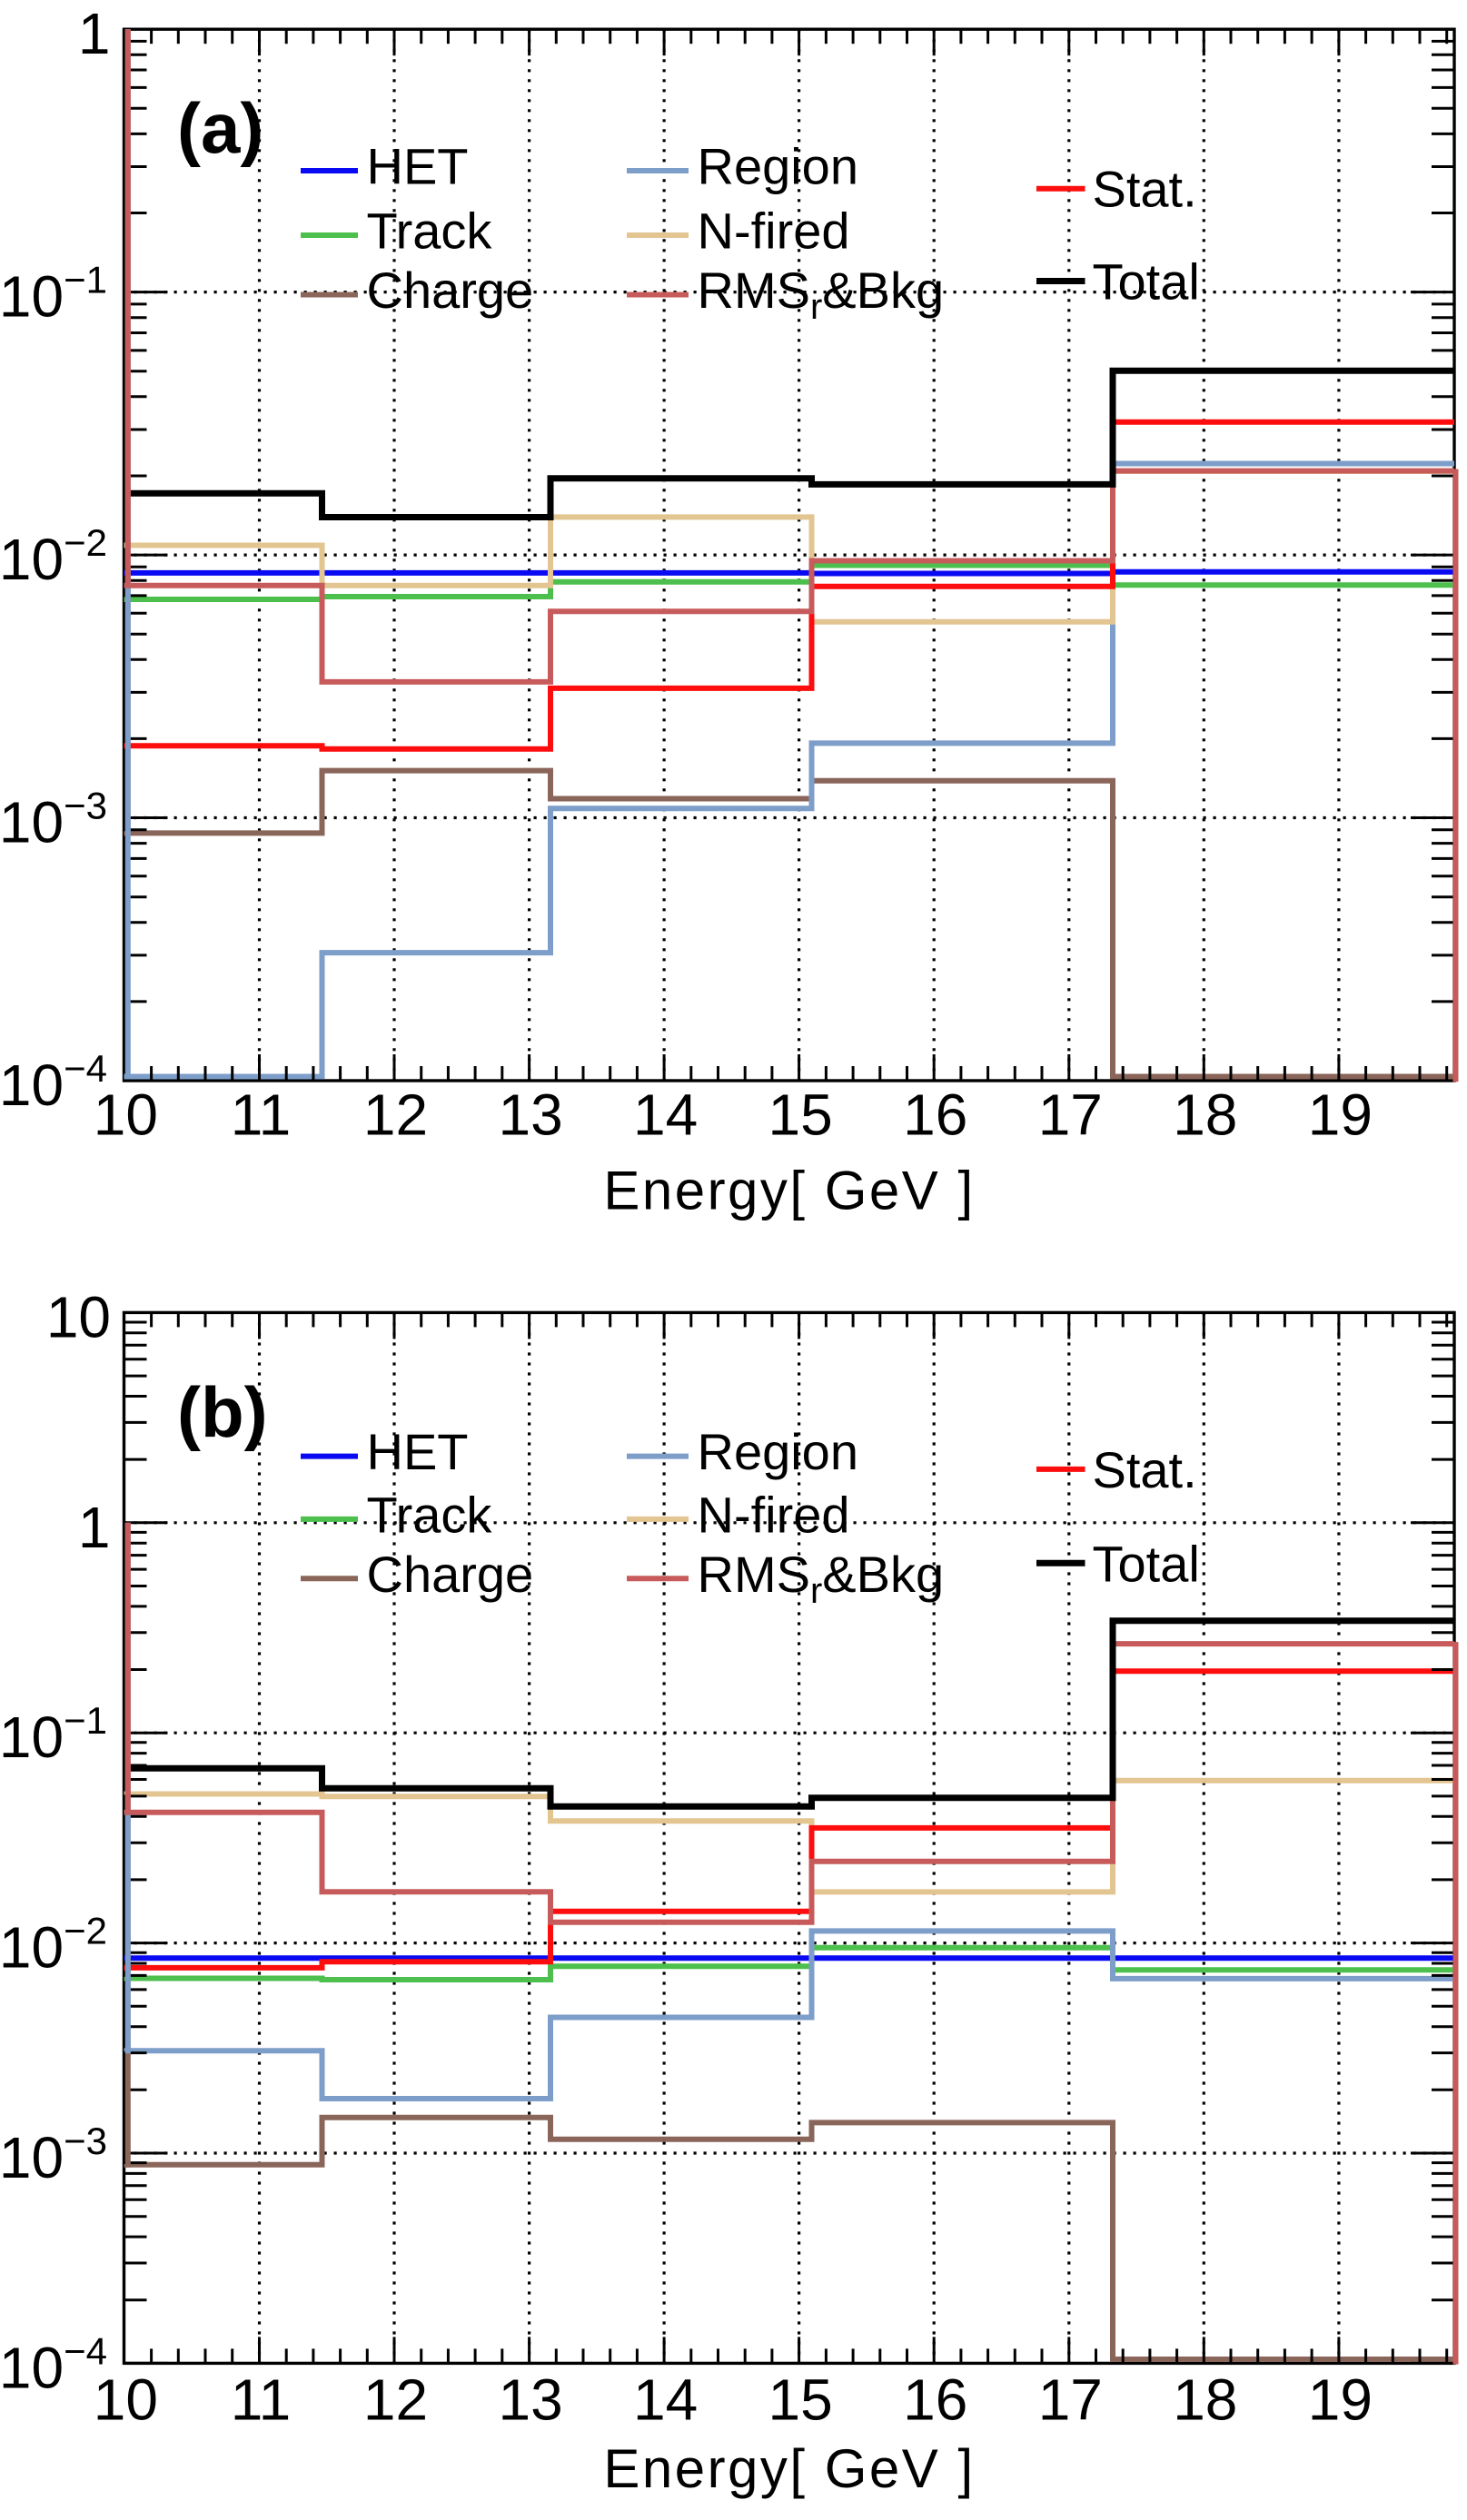 The image size is (1467, 2520). Describe the element at coordinates (222, 1412) in the screenshot. I see `svg-text: (b)` at that location.